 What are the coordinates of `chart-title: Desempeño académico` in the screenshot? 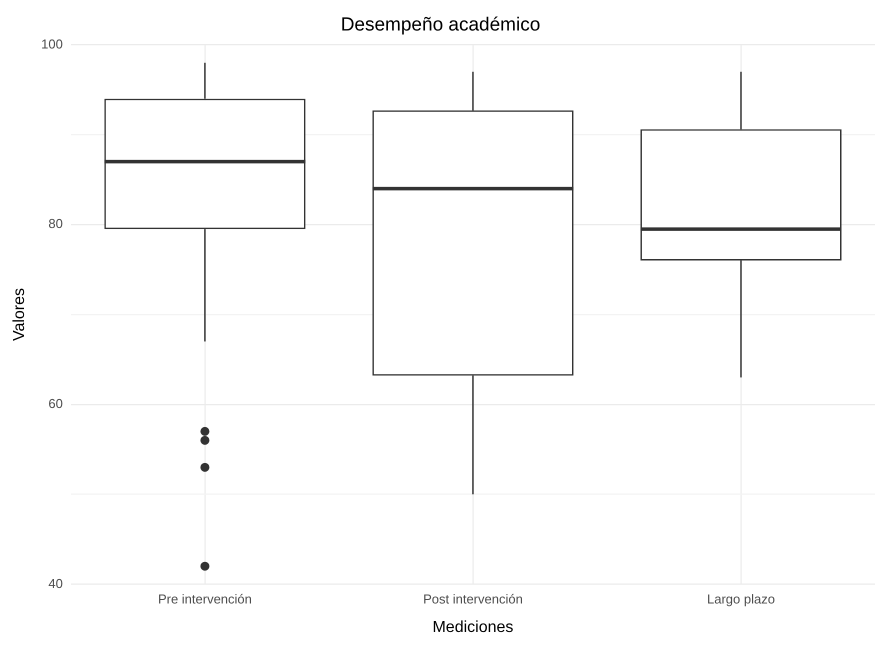 It's located at (440, 25).